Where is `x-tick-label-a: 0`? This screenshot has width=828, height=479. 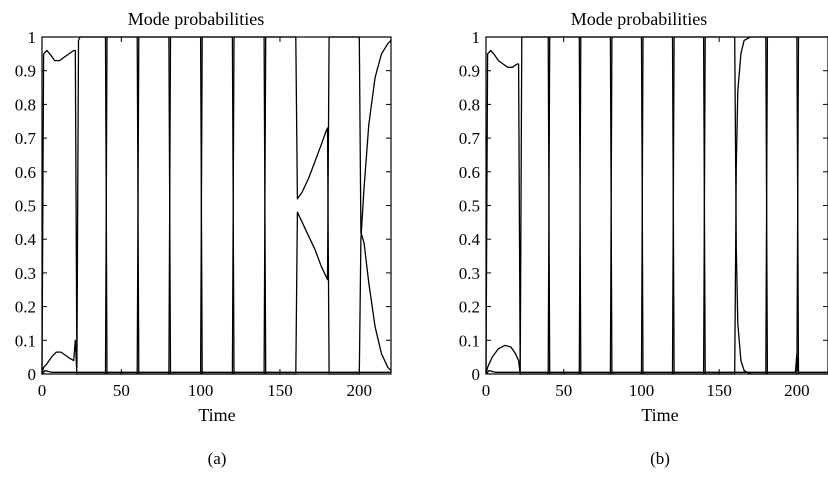
x-tick-label-a: 0 is located at coordinates (42, 390).